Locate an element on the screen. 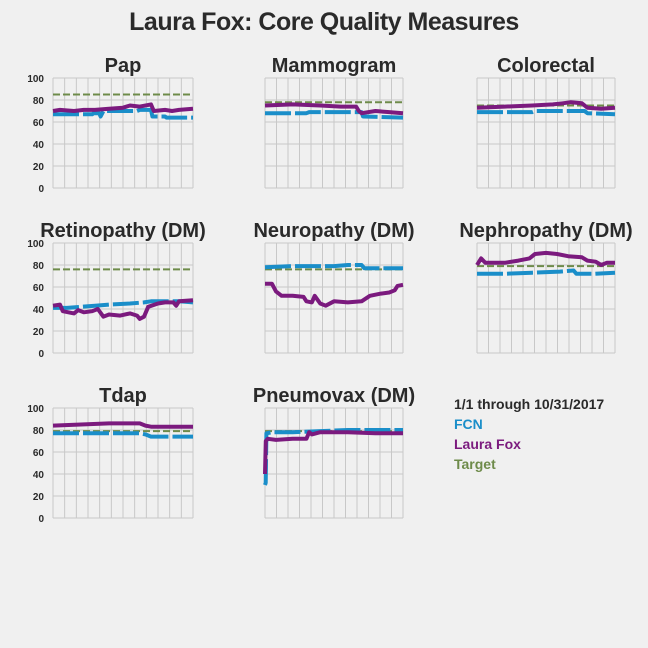 The height and width of the screenshot is (648, 648). panel-title: Nephropathy (DM) is located at coordinates (545, 231).